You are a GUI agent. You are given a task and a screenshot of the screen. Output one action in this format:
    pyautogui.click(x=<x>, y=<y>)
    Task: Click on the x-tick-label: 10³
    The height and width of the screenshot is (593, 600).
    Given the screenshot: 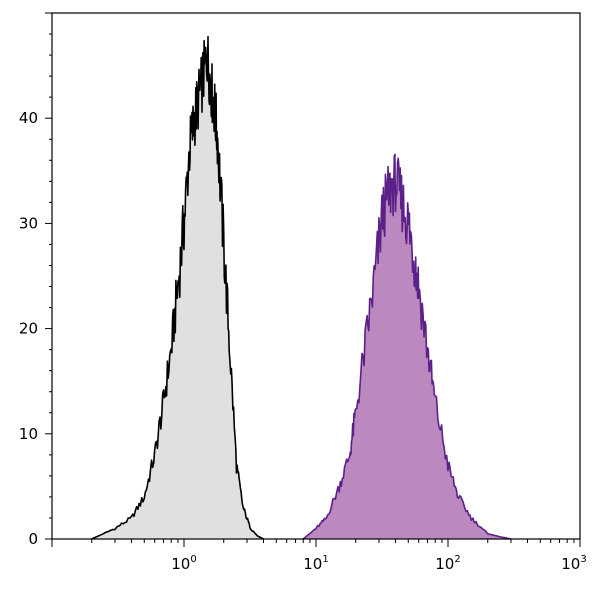 What is the action you would take?
    pyautogui.click(x=573, y=563)
    